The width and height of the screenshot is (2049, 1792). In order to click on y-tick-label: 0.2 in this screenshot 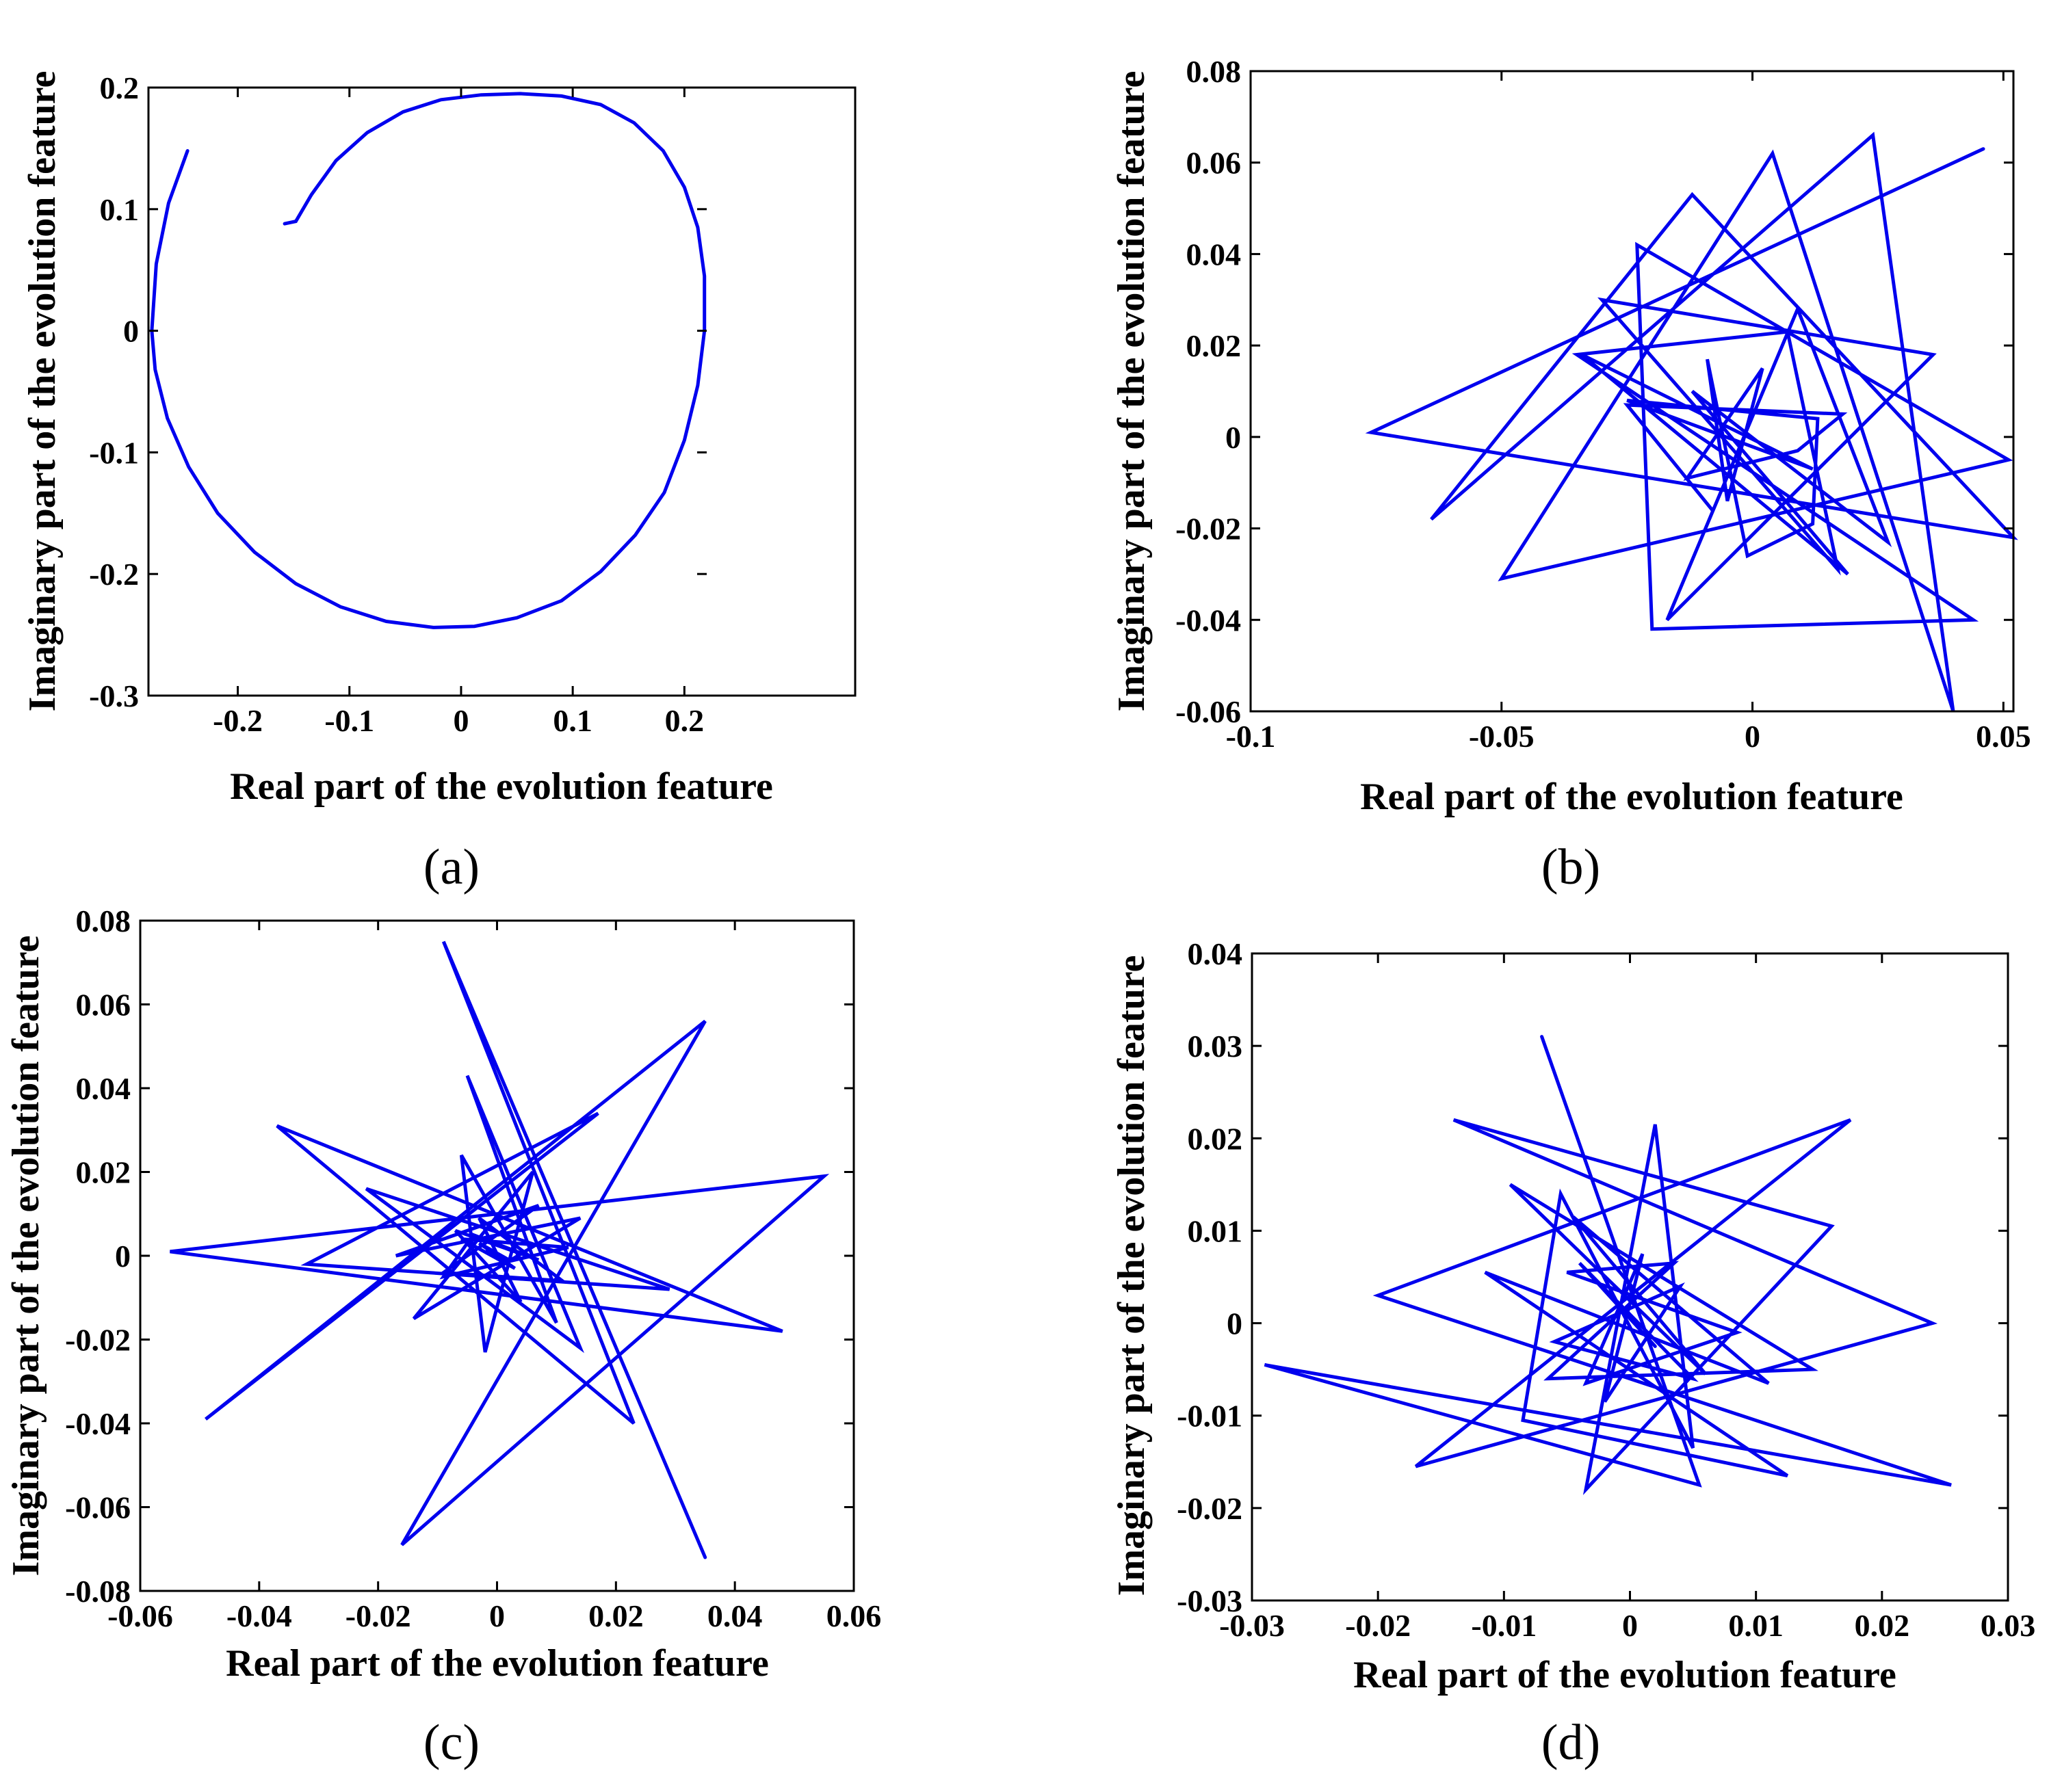, I will do `click(120, 87)`.